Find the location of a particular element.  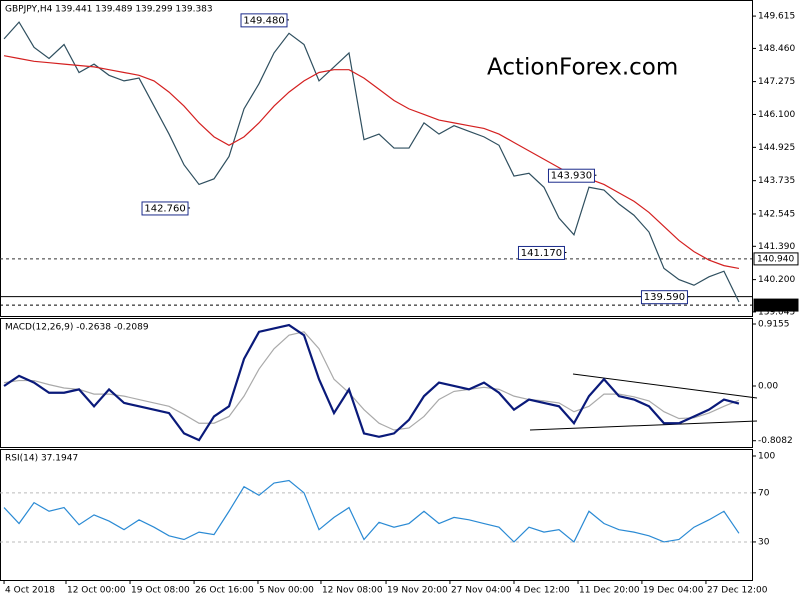

y-tick-label: 147.275 is located at coordinates (776, 82).